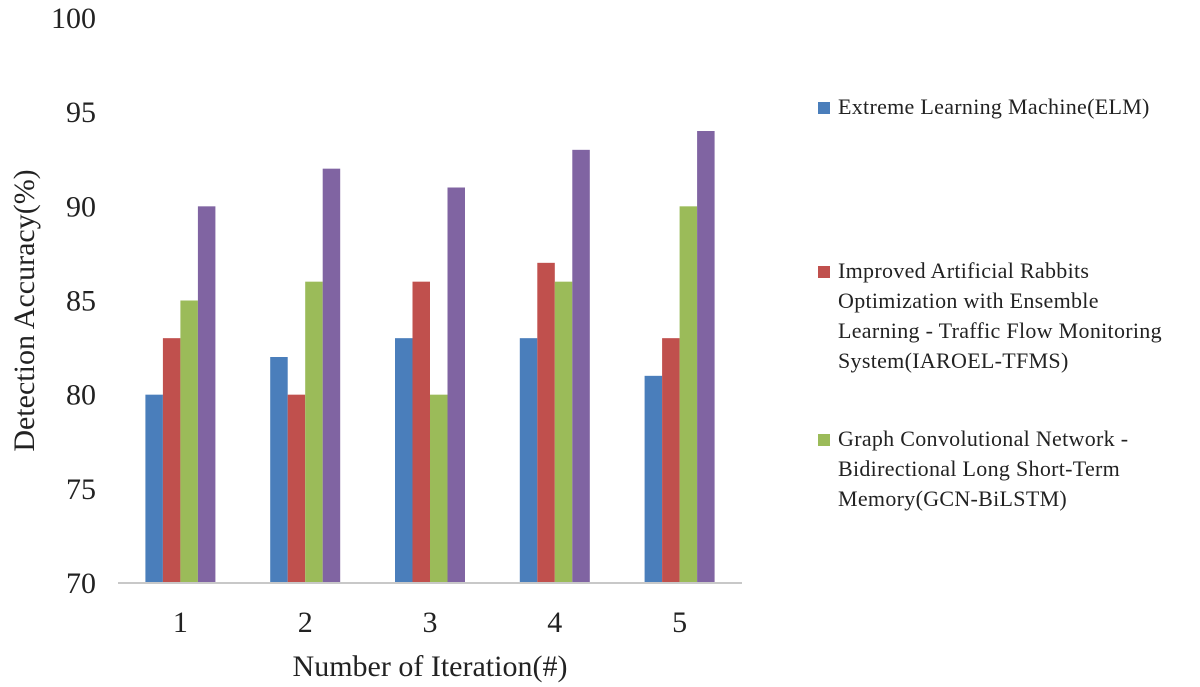 This screenshot has width=1200, height=687. What do you see at coordinates (994, 106) in the screenshot?
I see `legend-label-elm: Extreme Learning Machine(ELM)` at bounding box center [994, 106].